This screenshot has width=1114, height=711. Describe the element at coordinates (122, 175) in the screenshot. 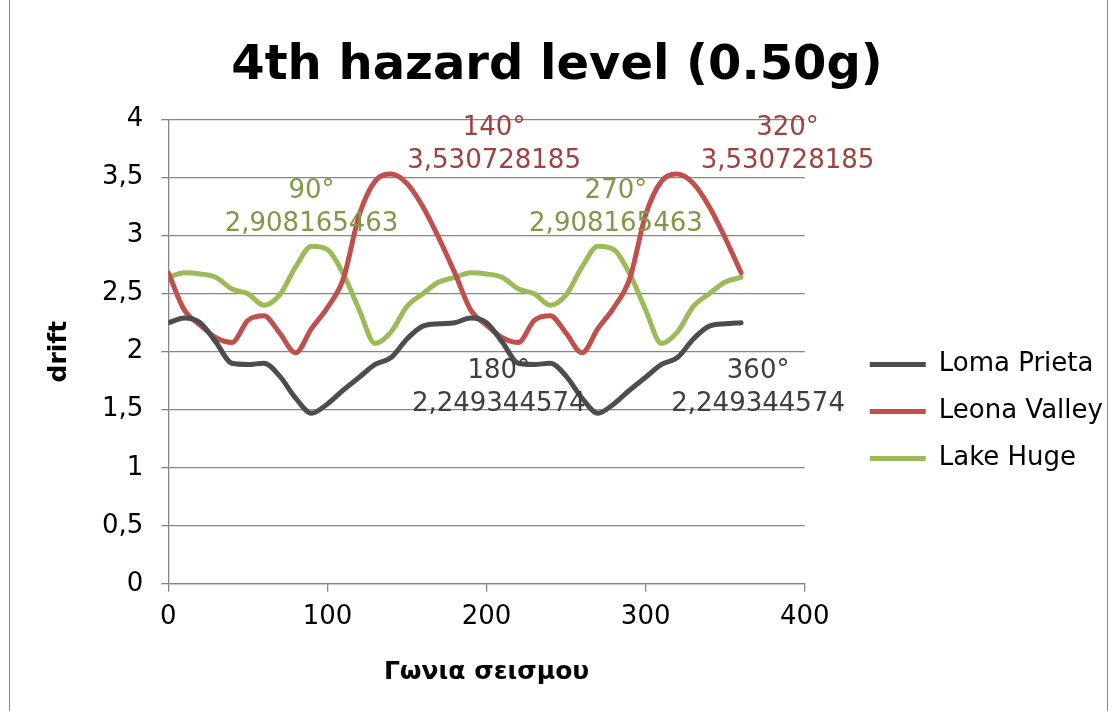

I see `y-tick-label: 3,5` at that location.